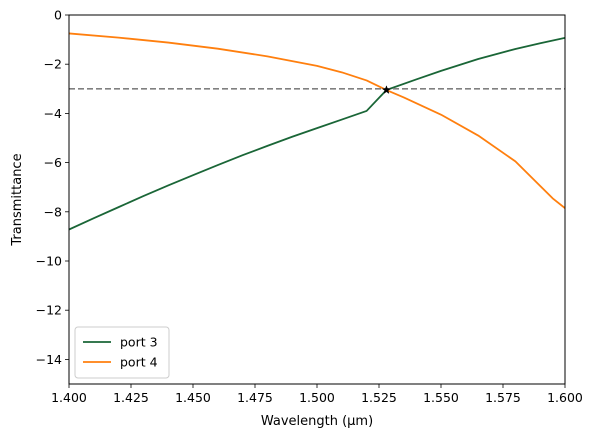  What do you see at coordinates (52, 187) in the screenshot?
I see `y-axis: 0 −2 −4 −6 −8 −10 −12 −14` at bounding box center [52, 187].